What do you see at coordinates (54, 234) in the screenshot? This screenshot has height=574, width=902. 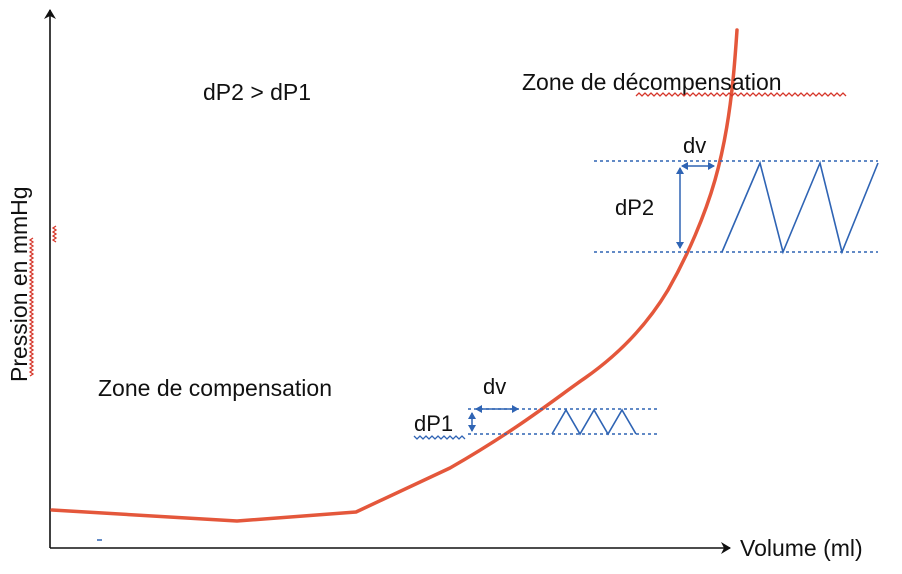 I see `y-label-spellcheck-squiggle` at bounding box center [54, 234].